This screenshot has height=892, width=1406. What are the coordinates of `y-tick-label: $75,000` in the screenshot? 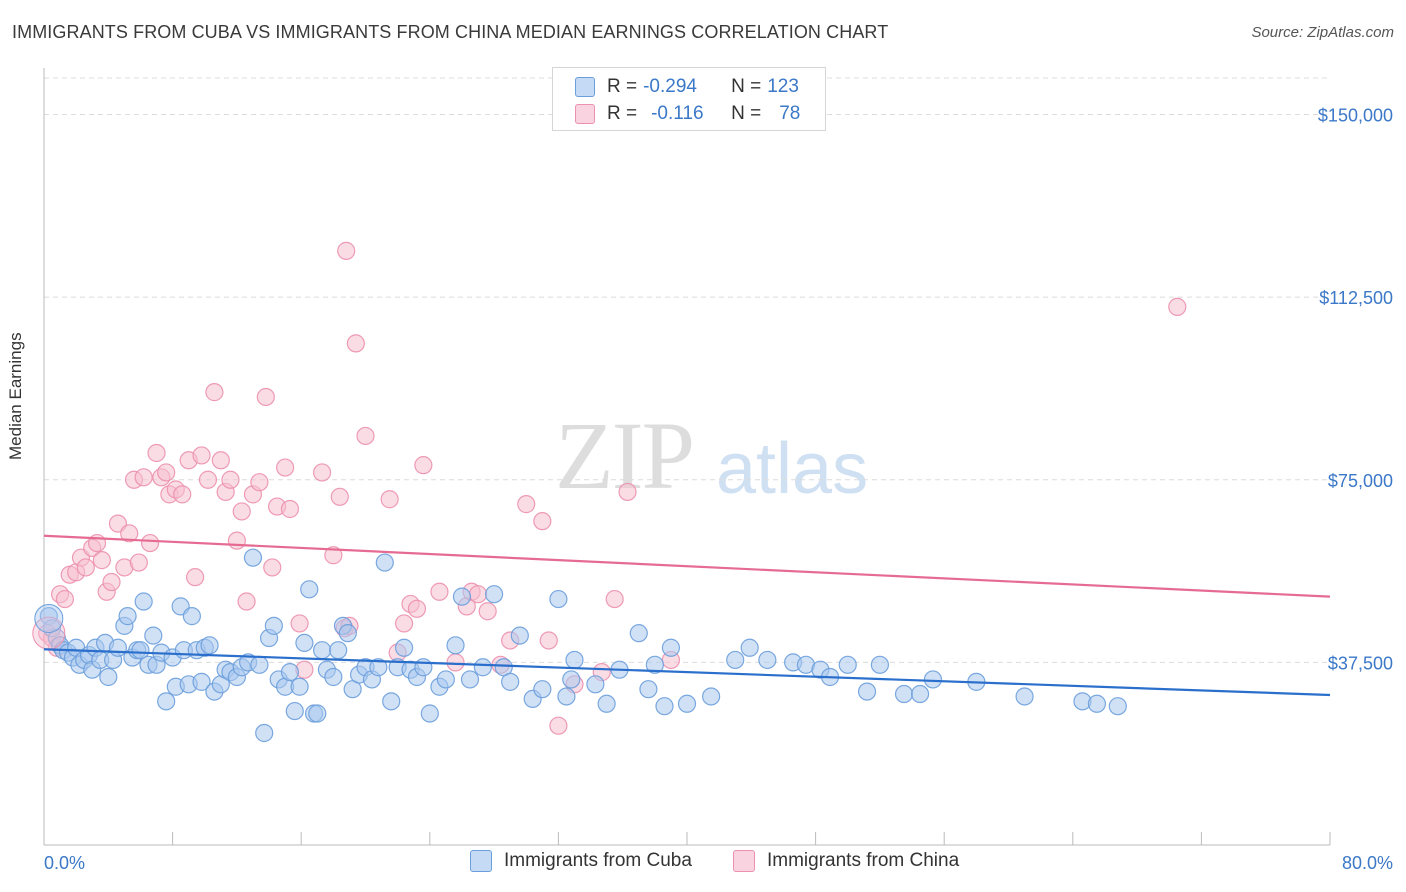 It's located at (1360, 481).